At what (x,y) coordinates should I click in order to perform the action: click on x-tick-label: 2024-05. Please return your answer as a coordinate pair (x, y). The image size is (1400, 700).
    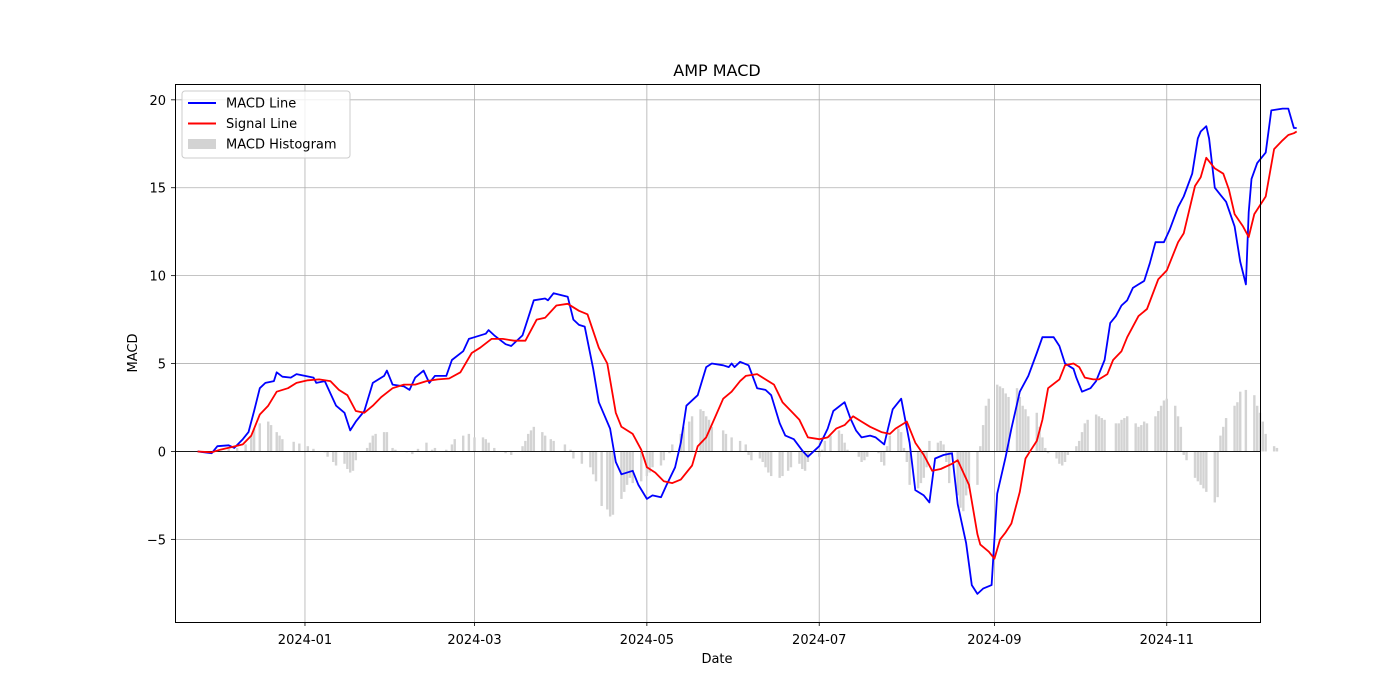
    Looking at the image, I should click on (647, 640).